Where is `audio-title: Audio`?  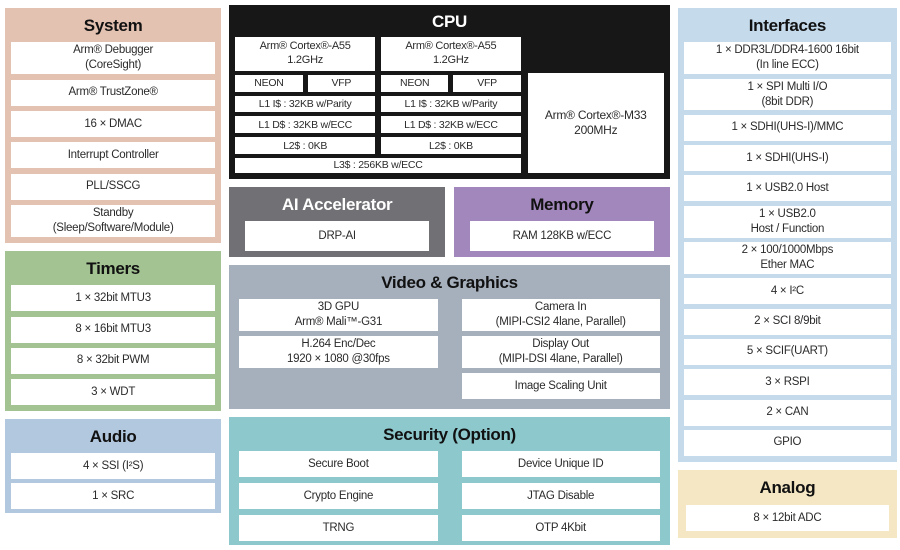 audio-title: Audio is located at coordinates (113, 436).